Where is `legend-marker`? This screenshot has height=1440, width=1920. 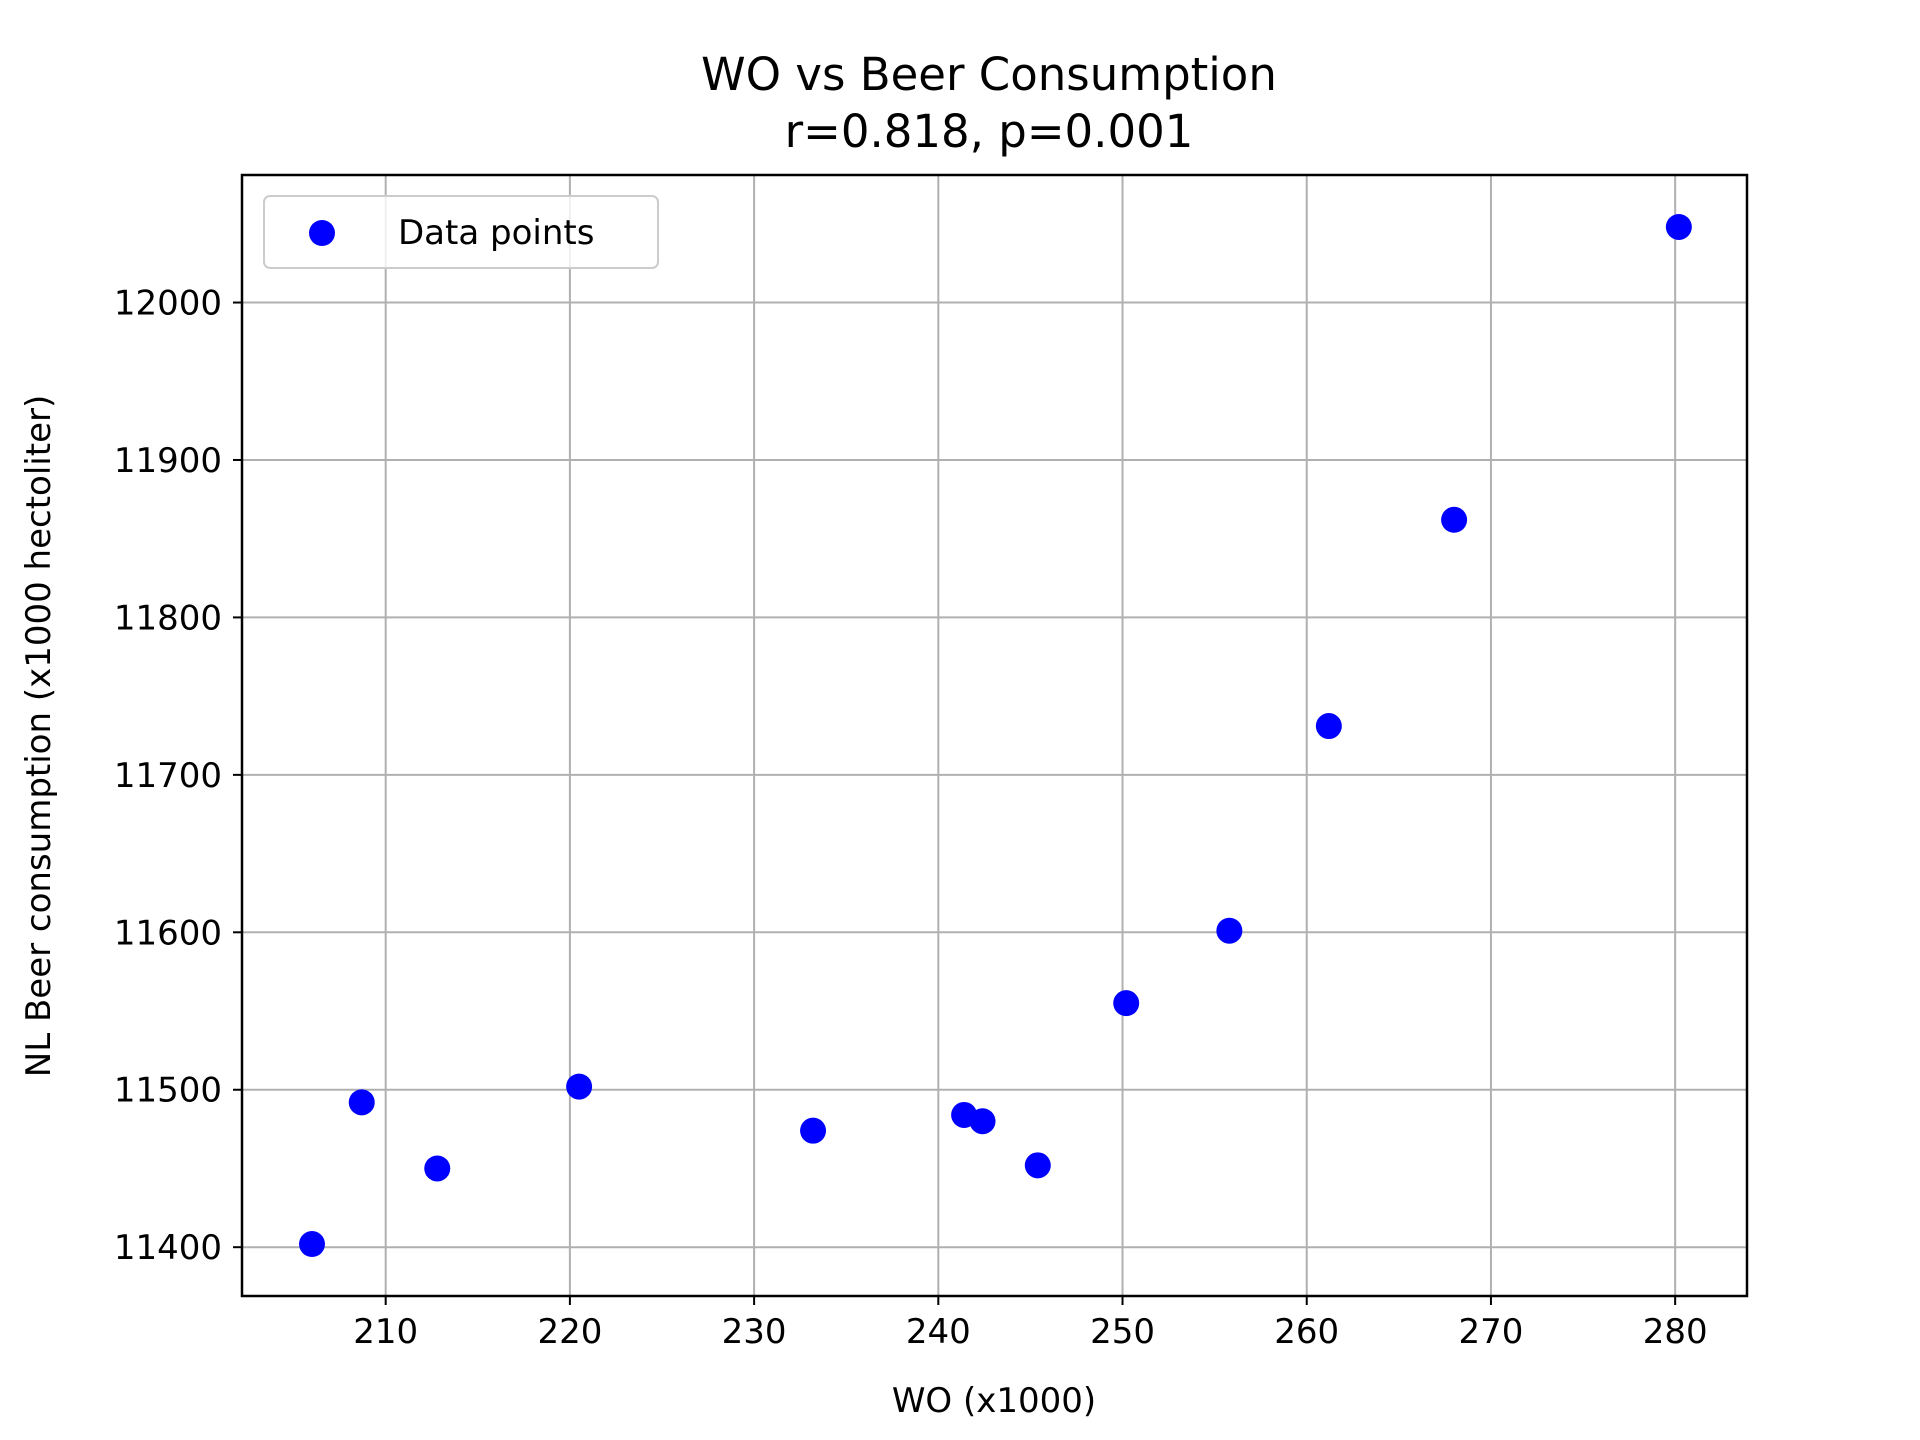 legend-marker is located at coordinates (322, 233).